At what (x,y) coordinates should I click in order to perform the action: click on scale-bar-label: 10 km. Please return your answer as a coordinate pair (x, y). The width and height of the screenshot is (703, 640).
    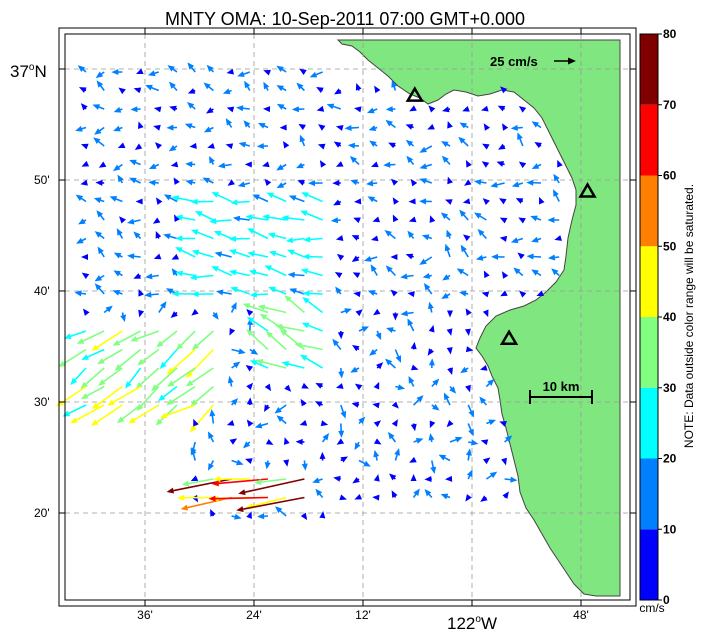
    Looking at the image, I should click on (561, 386).